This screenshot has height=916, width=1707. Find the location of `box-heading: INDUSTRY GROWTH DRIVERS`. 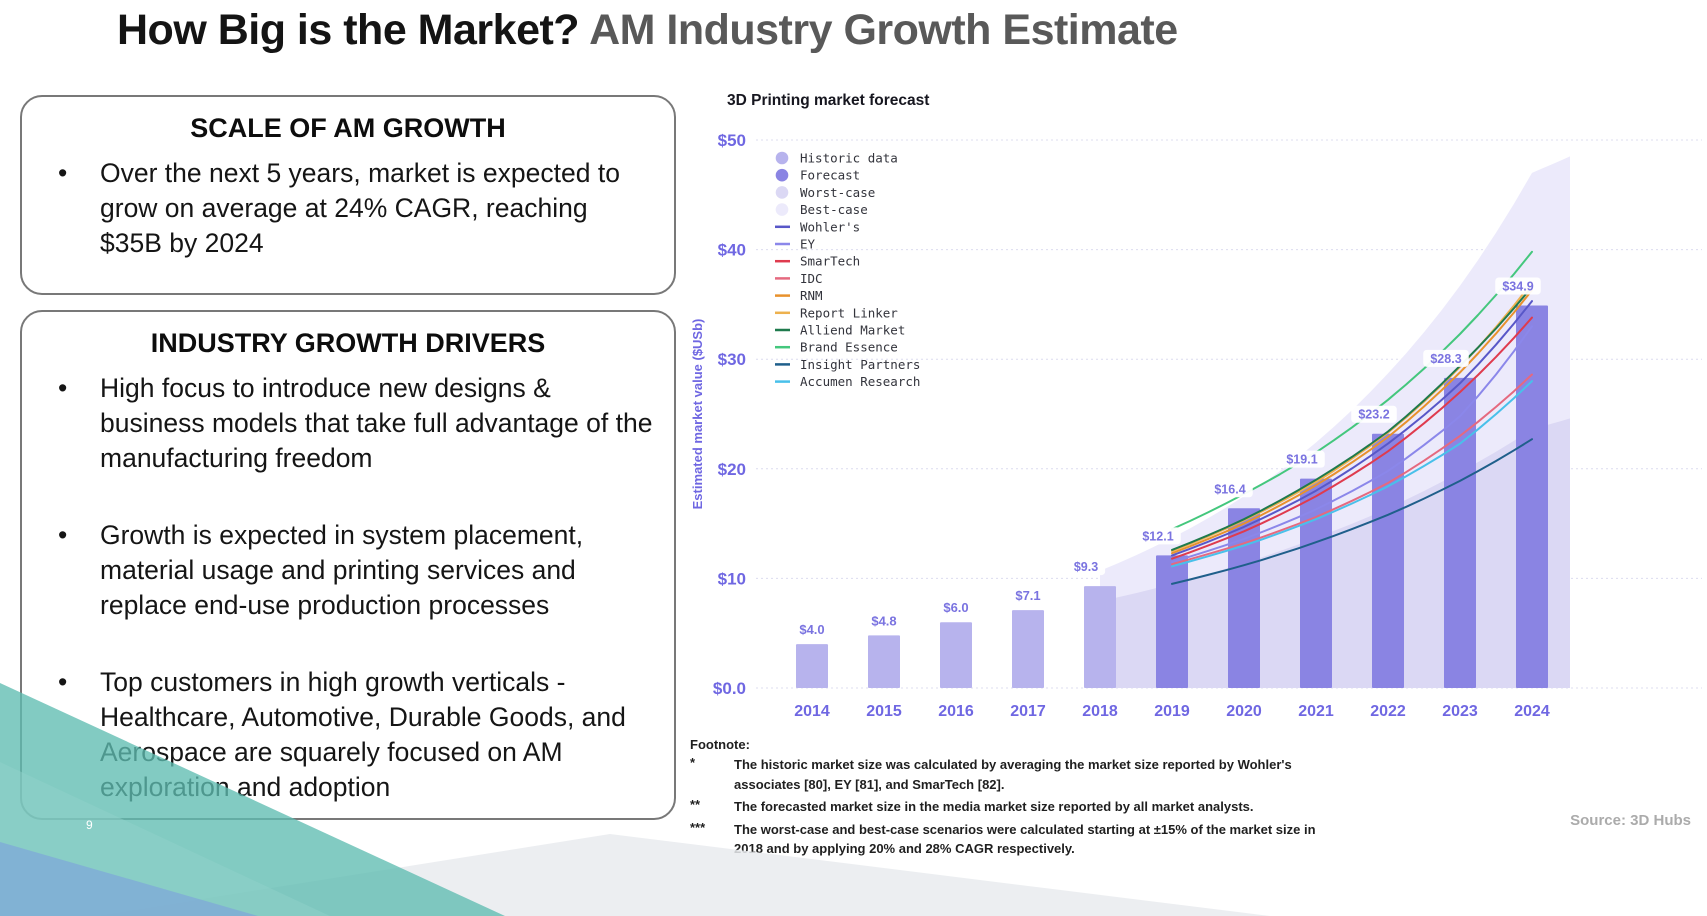

box-heading: INDUSTRY GROWTH DRIVERS is located at coordinates (348, 343).